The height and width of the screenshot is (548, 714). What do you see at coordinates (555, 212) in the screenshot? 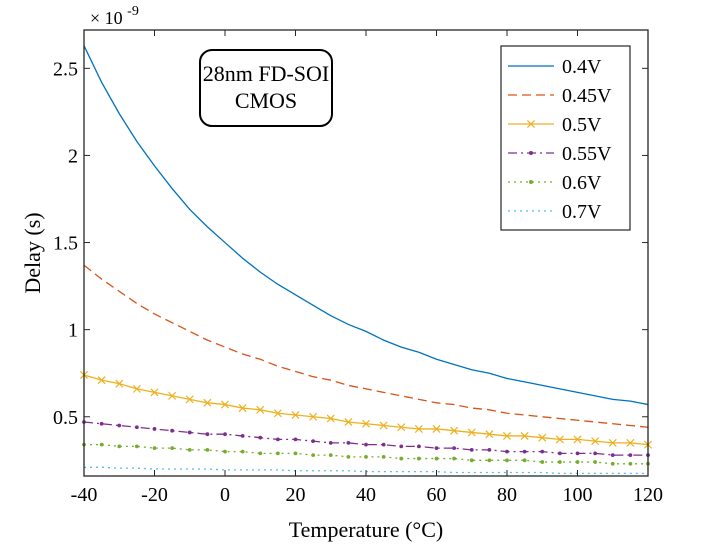
I see `legend-item: 0.7V` at bounding box center [555, 212].